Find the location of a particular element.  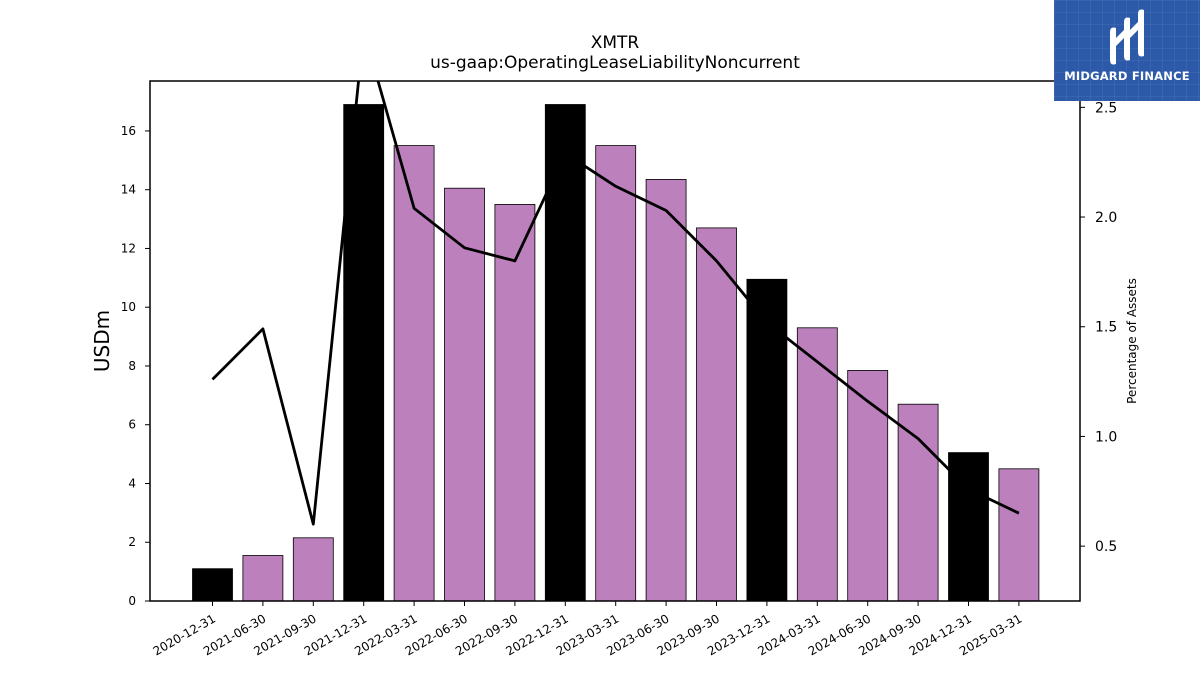

y2-axis: 0.5 1.0 1.5 2.0 2.5 is located at coordinates (1098, 327).